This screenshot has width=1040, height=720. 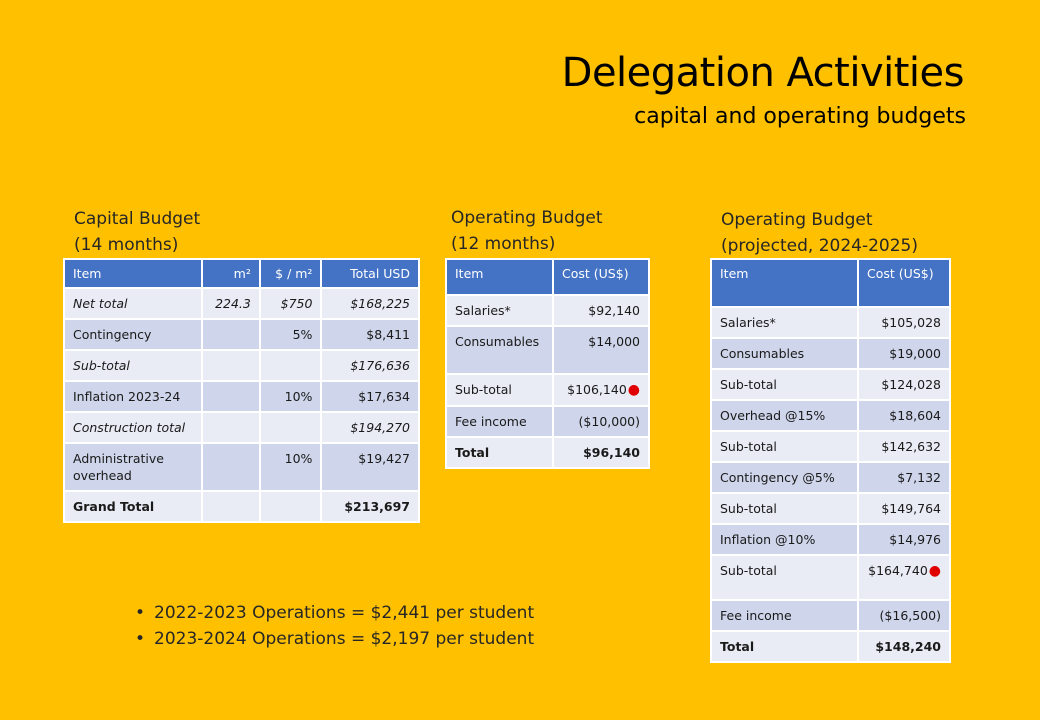 I want to click on table-row: Inflation @10% $14,976, so click(x=830, y=539).